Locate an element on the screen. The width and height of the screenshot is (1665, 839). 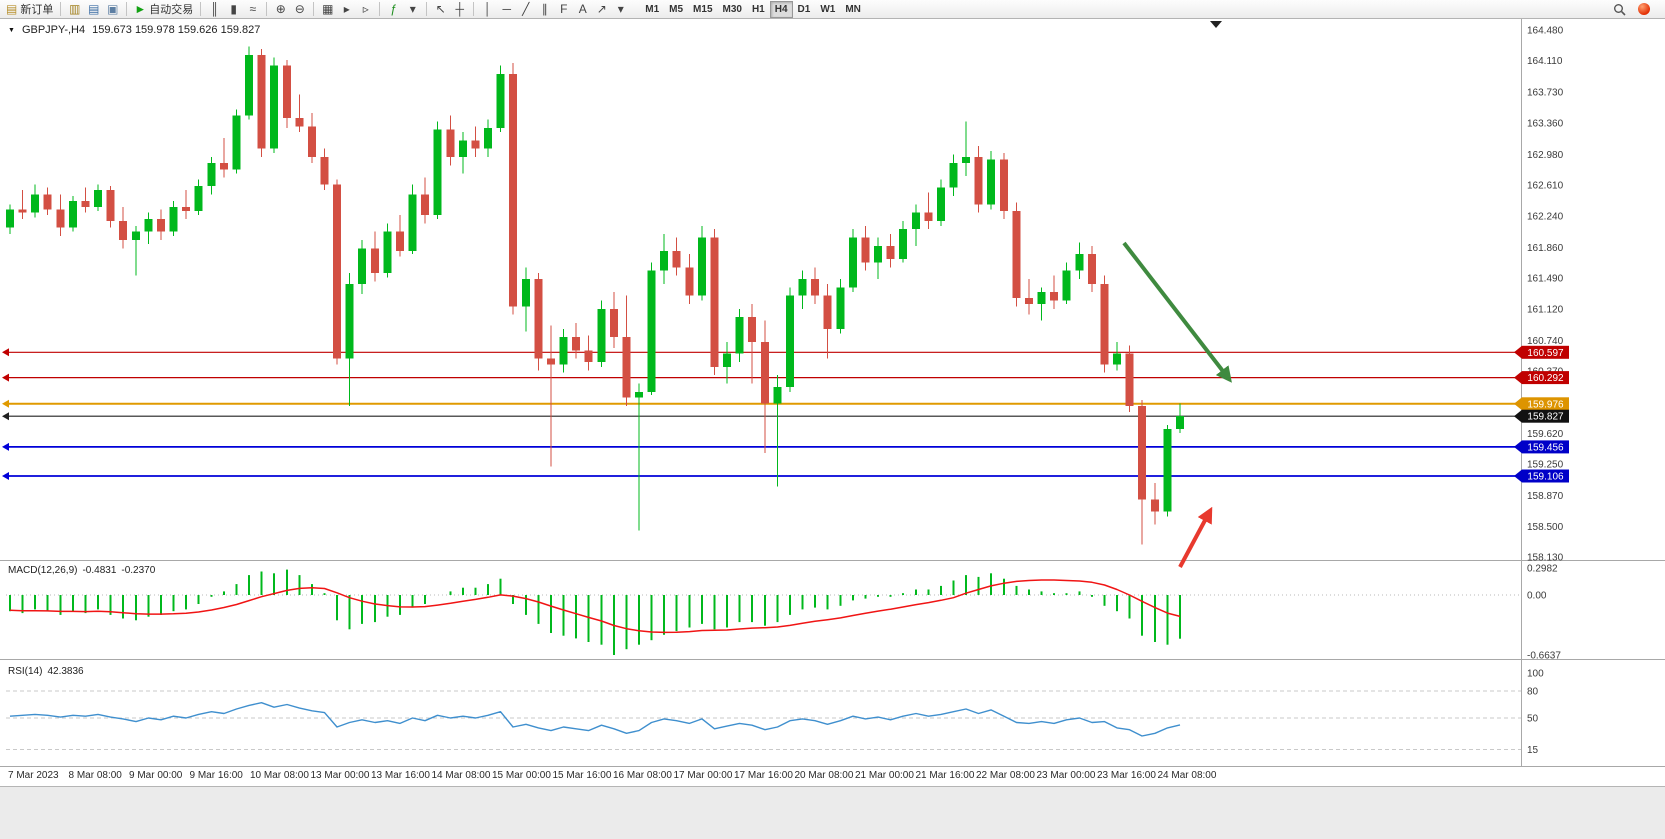
market-watch-button: ▤ is located at coordinates (93, 9).